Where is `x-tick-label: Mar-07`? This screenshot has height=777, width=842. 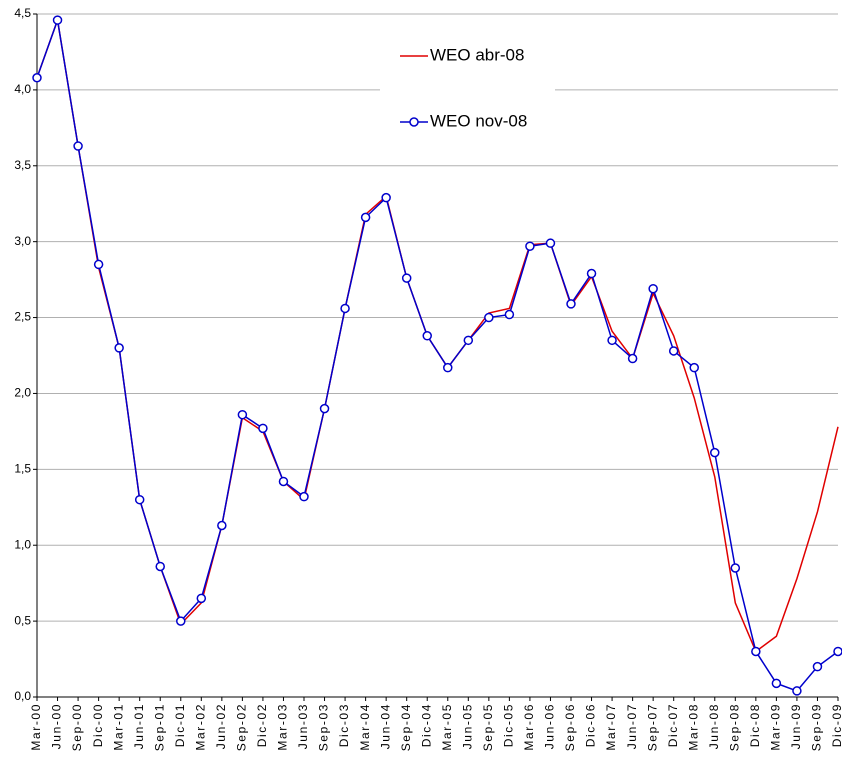 x-tick-label: Mar-07 is located at coordinates (611, 727).